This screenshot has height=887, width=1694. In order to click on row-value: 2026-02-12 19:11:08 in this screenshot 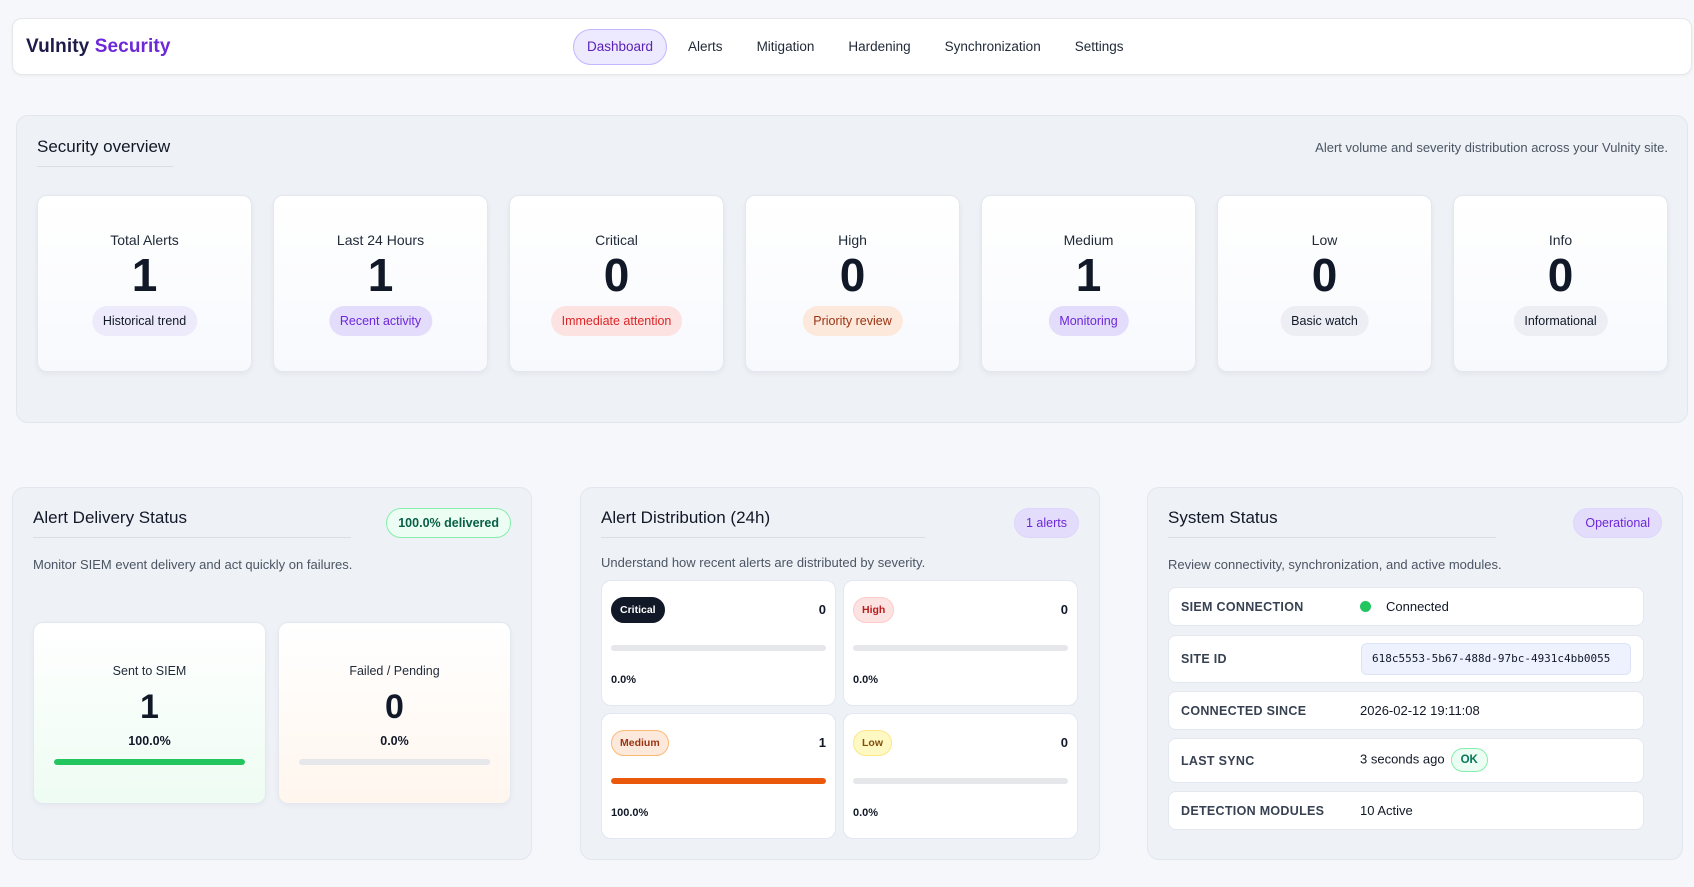, I will do `click(1420, 710)`.